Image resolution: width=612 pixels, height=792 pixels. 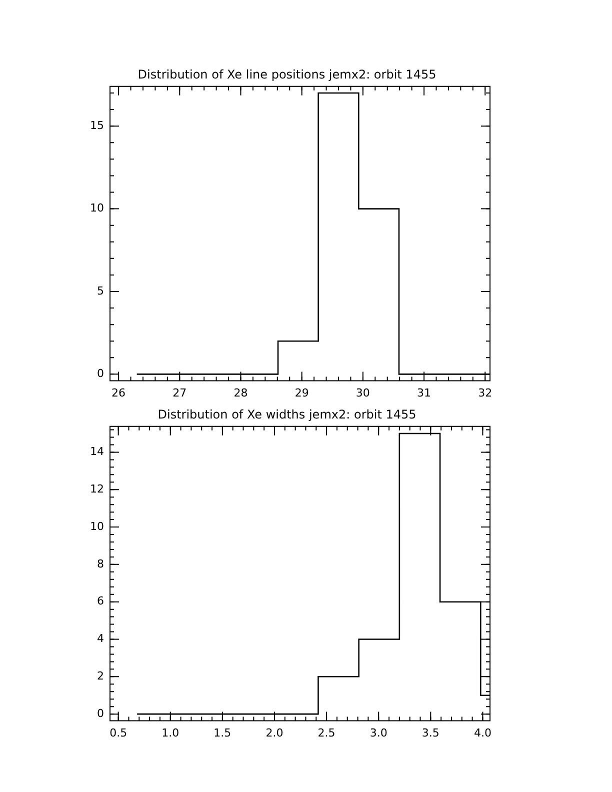 I want to click on x-tick-label: 2.0, so click(x=275, y=733).